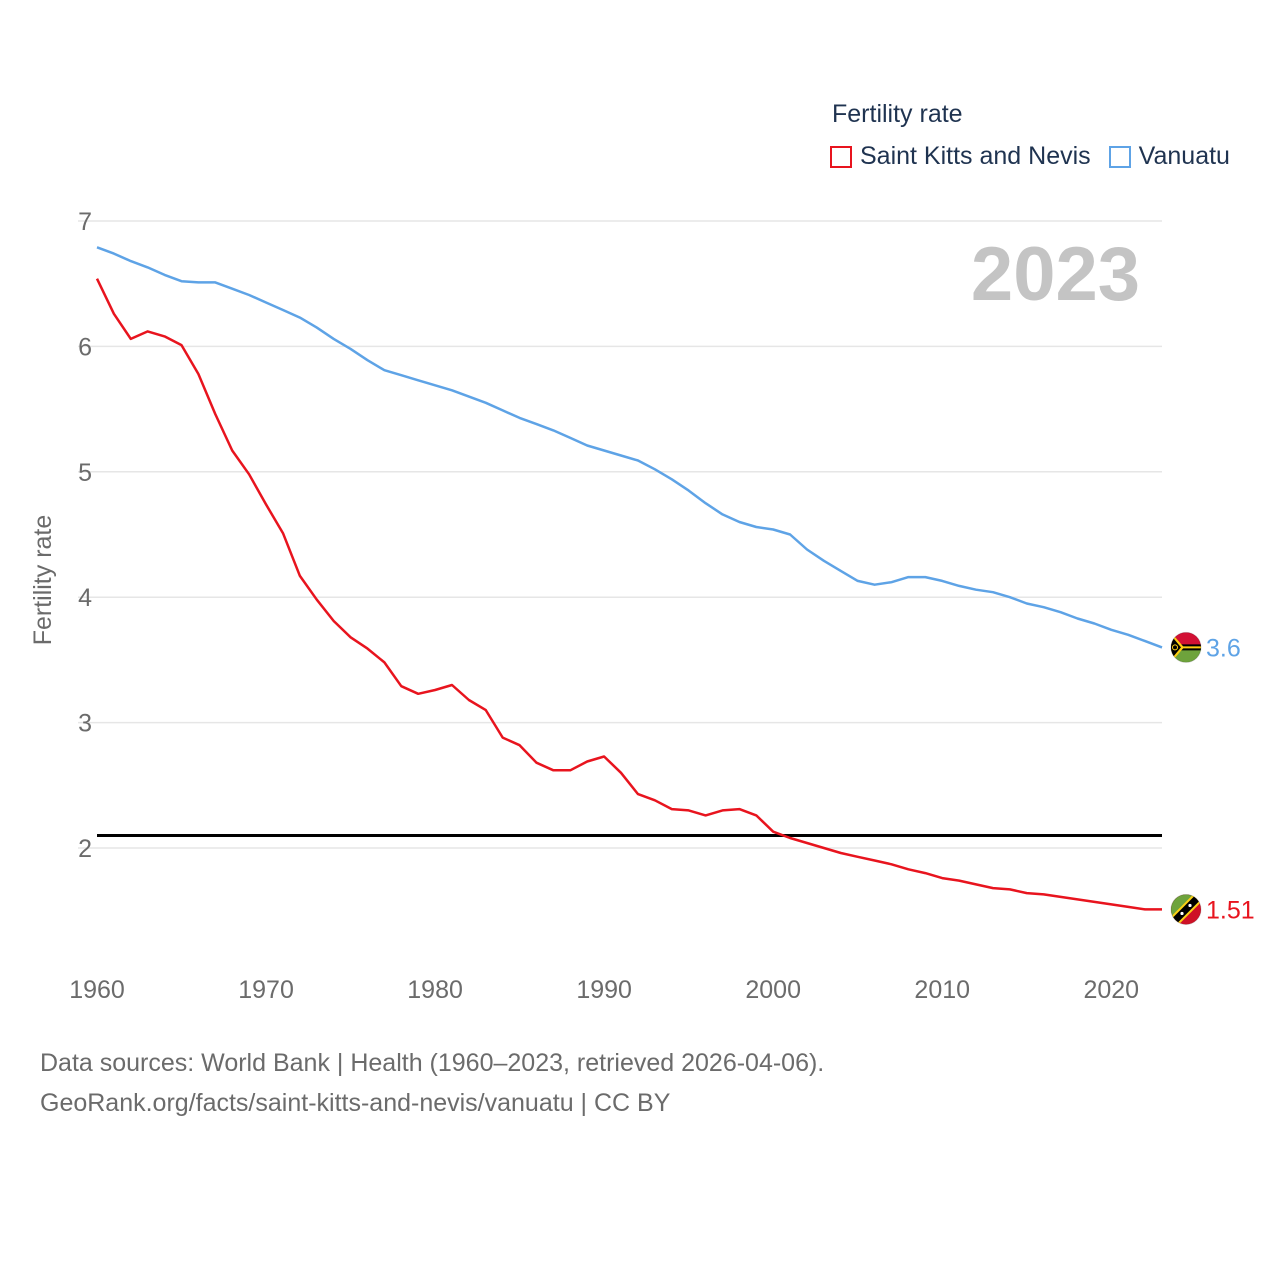 Image resolution: width=1280 pixels, height=1285 pixels. What do you see at coordinates (1186, 909) in the screenshot?
I see `saint-kitts-and-nevis-flag-icon` at bounding box center [1186, 909].